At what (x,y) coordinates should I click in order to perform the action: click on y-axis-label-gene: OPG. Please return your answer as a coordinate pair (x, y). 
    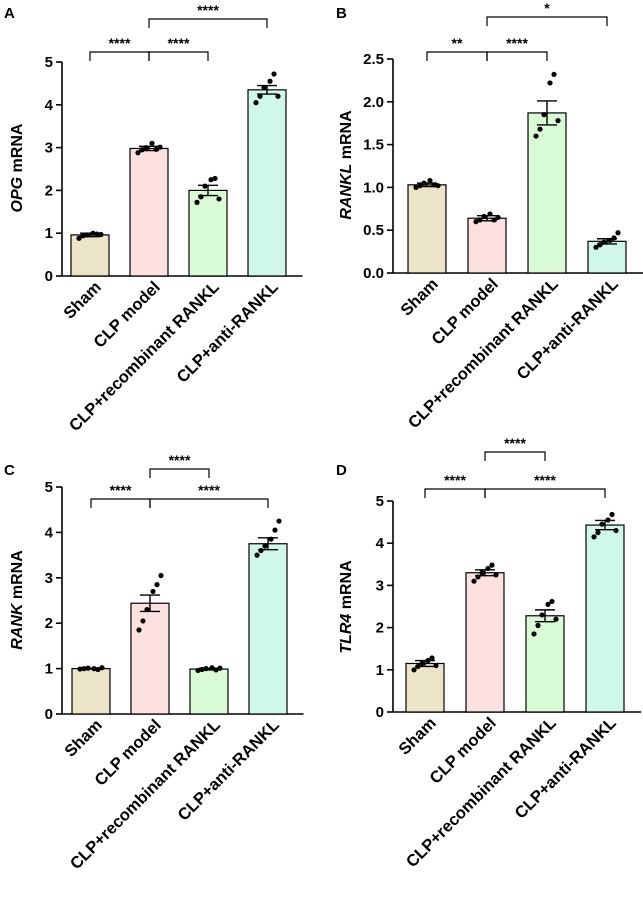
    Looking at the image, I should click on (17, 195).